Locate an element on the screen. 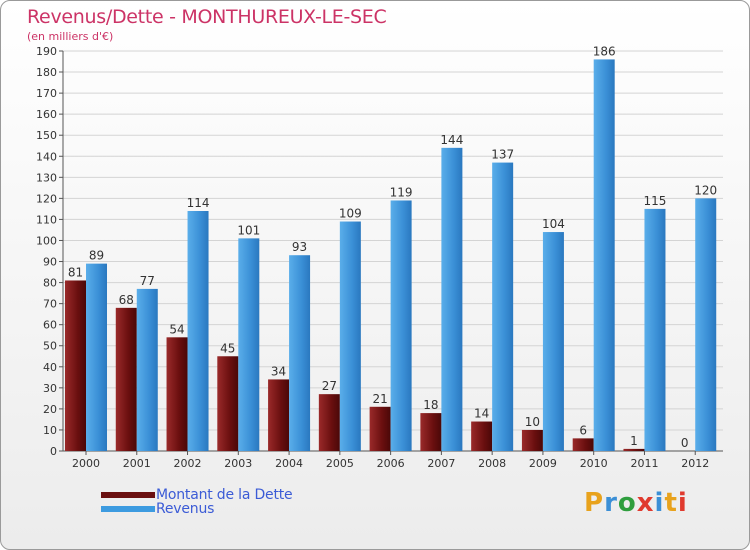  data-label-dette: 68 is located at coordinates (126, 300).